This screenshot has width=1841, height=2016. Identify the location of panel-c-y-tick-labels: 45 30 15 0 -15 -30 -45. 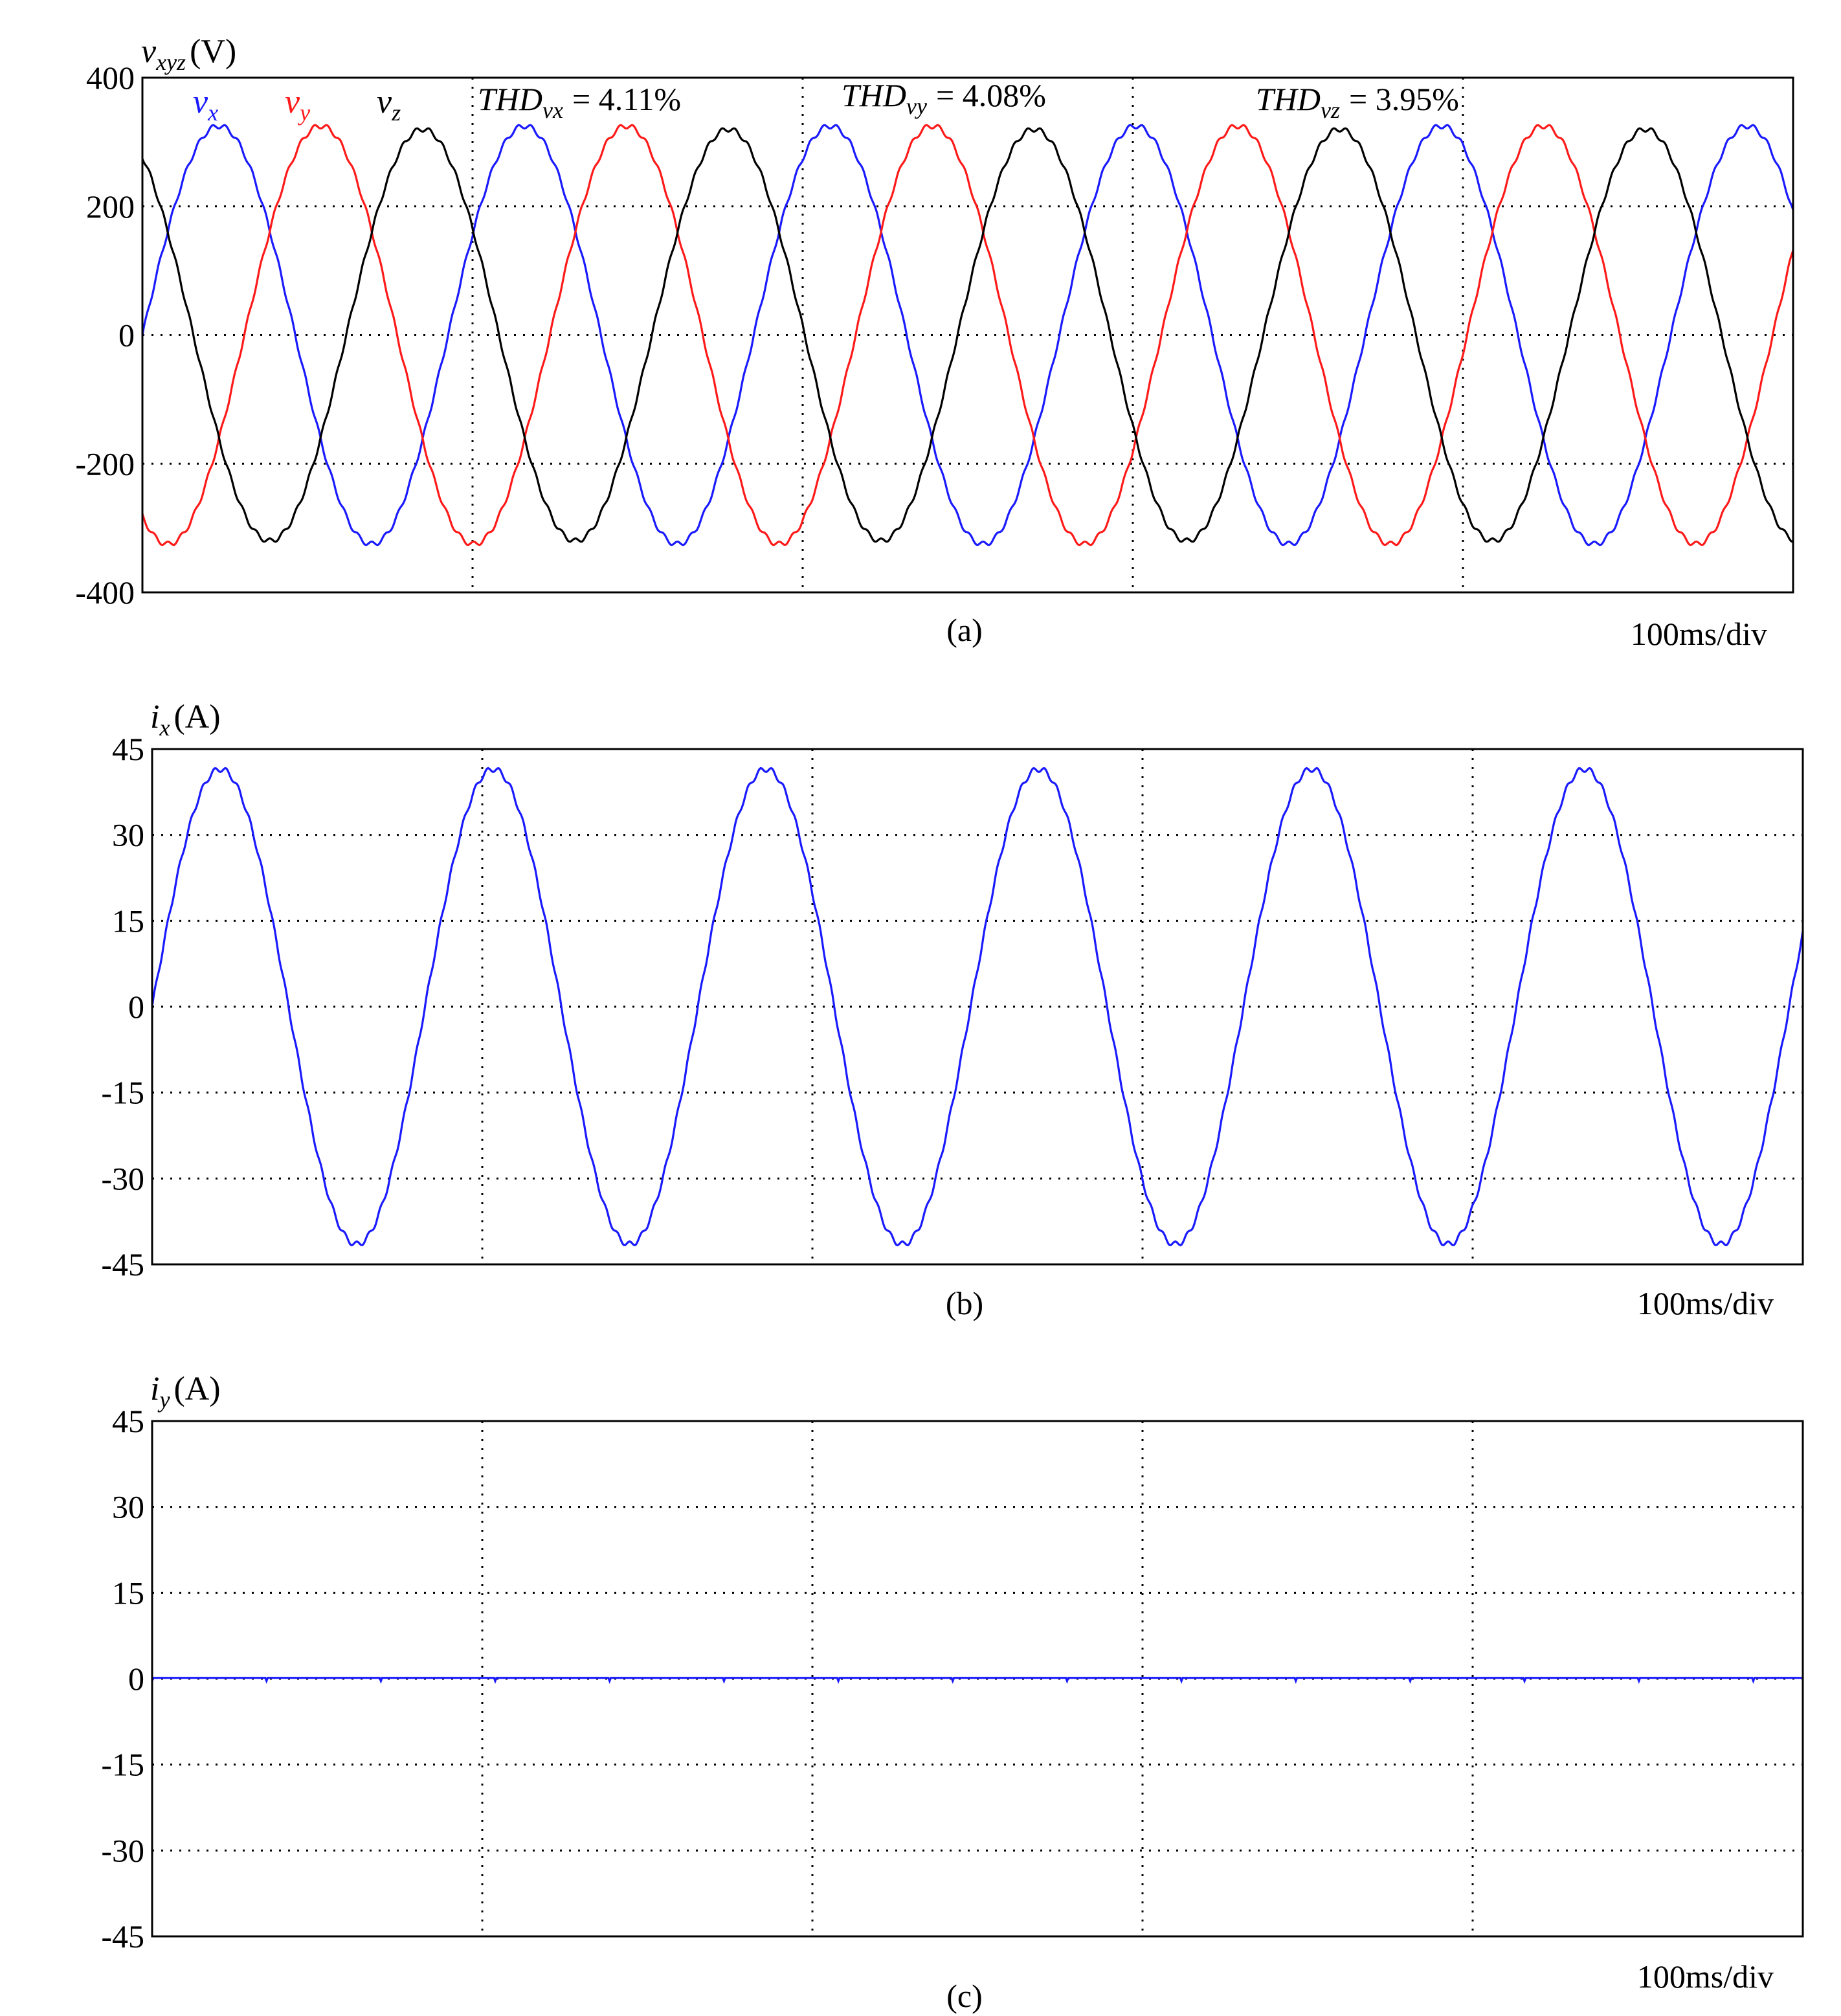
(122, 1678).